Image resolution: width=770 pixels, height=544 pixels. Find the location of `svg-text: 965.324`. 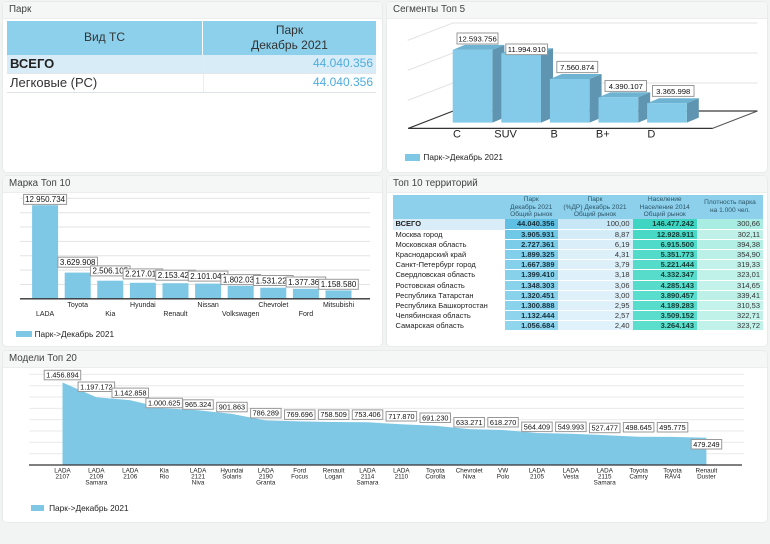

svg-text: 965.324 is located at coordinates (198, 404).